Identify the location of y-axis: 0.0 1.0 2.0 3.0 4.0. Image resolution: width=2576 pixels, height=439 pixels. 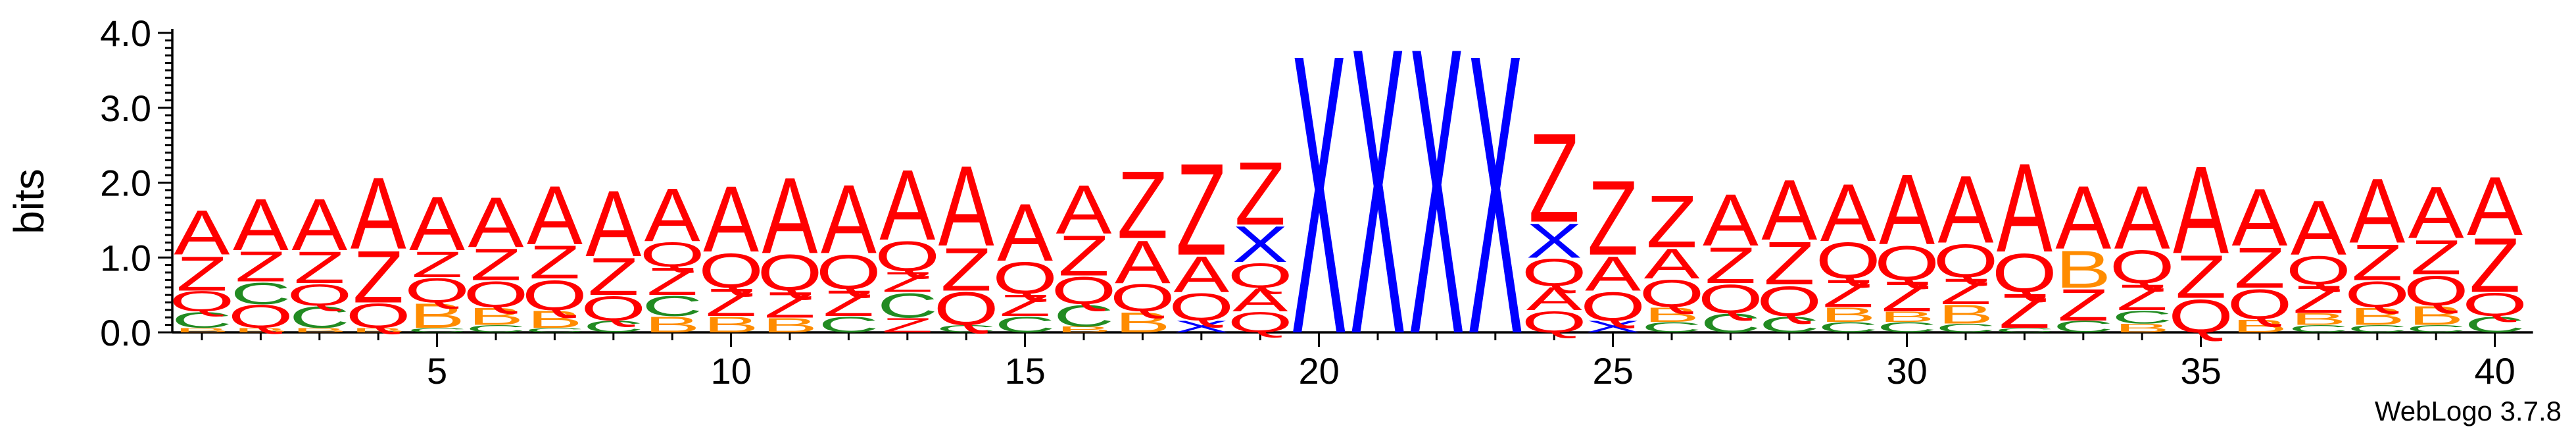
(137, 183).